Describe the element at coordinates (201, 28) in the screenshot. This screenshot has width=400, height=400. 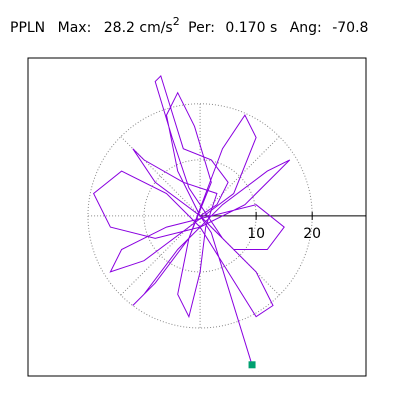
I see `title-per-label: Per:` at that location.